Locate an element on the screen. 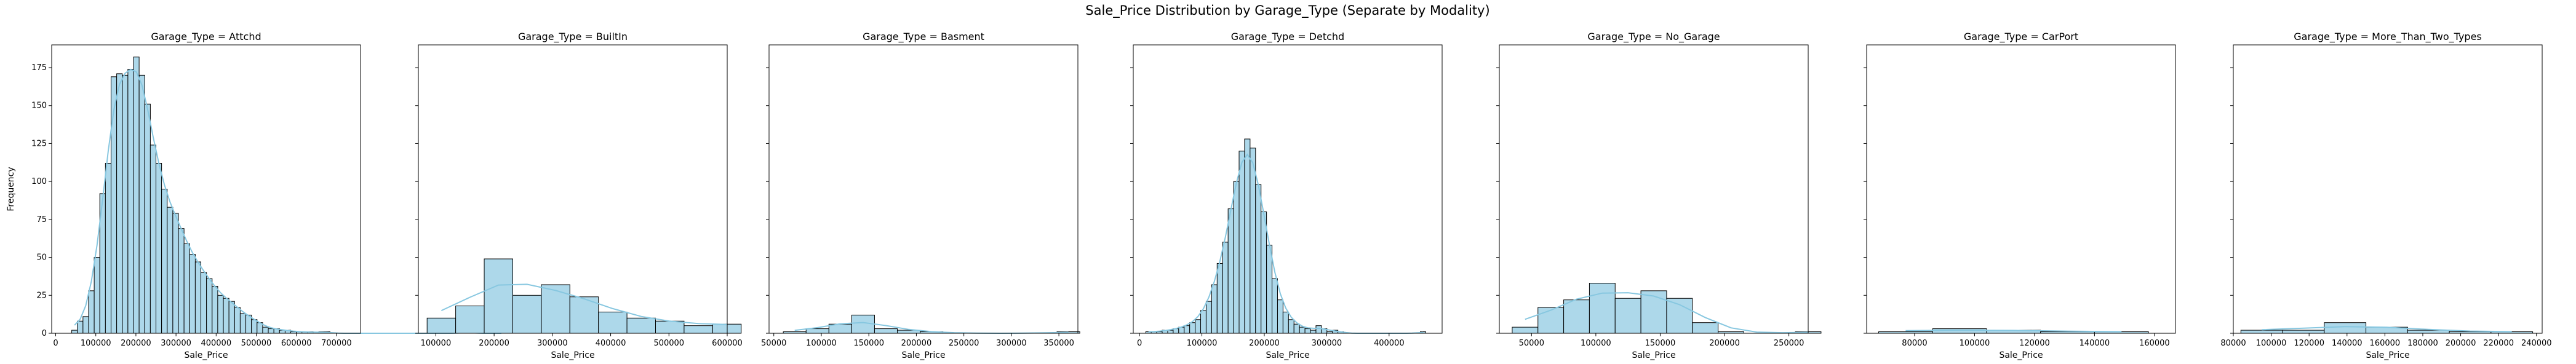 The image size is (2576, 364). x-axis-ticks: 50000 100000 150000 200000 250000 is located at coordinates (1662, 341).